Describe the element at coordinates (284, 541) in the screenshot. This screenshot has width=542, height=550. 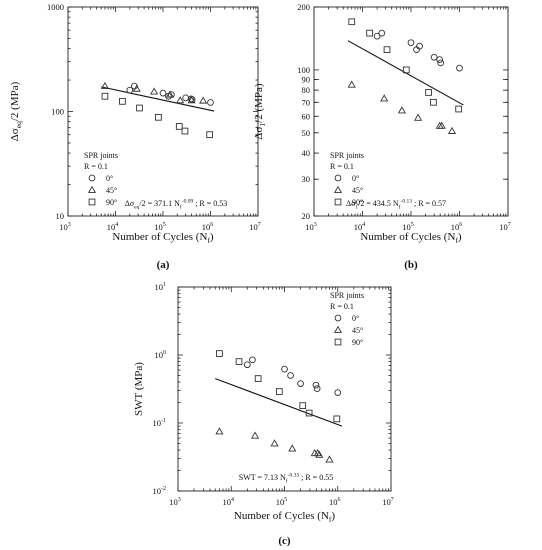
I see `panel-label: (c)` at that location.